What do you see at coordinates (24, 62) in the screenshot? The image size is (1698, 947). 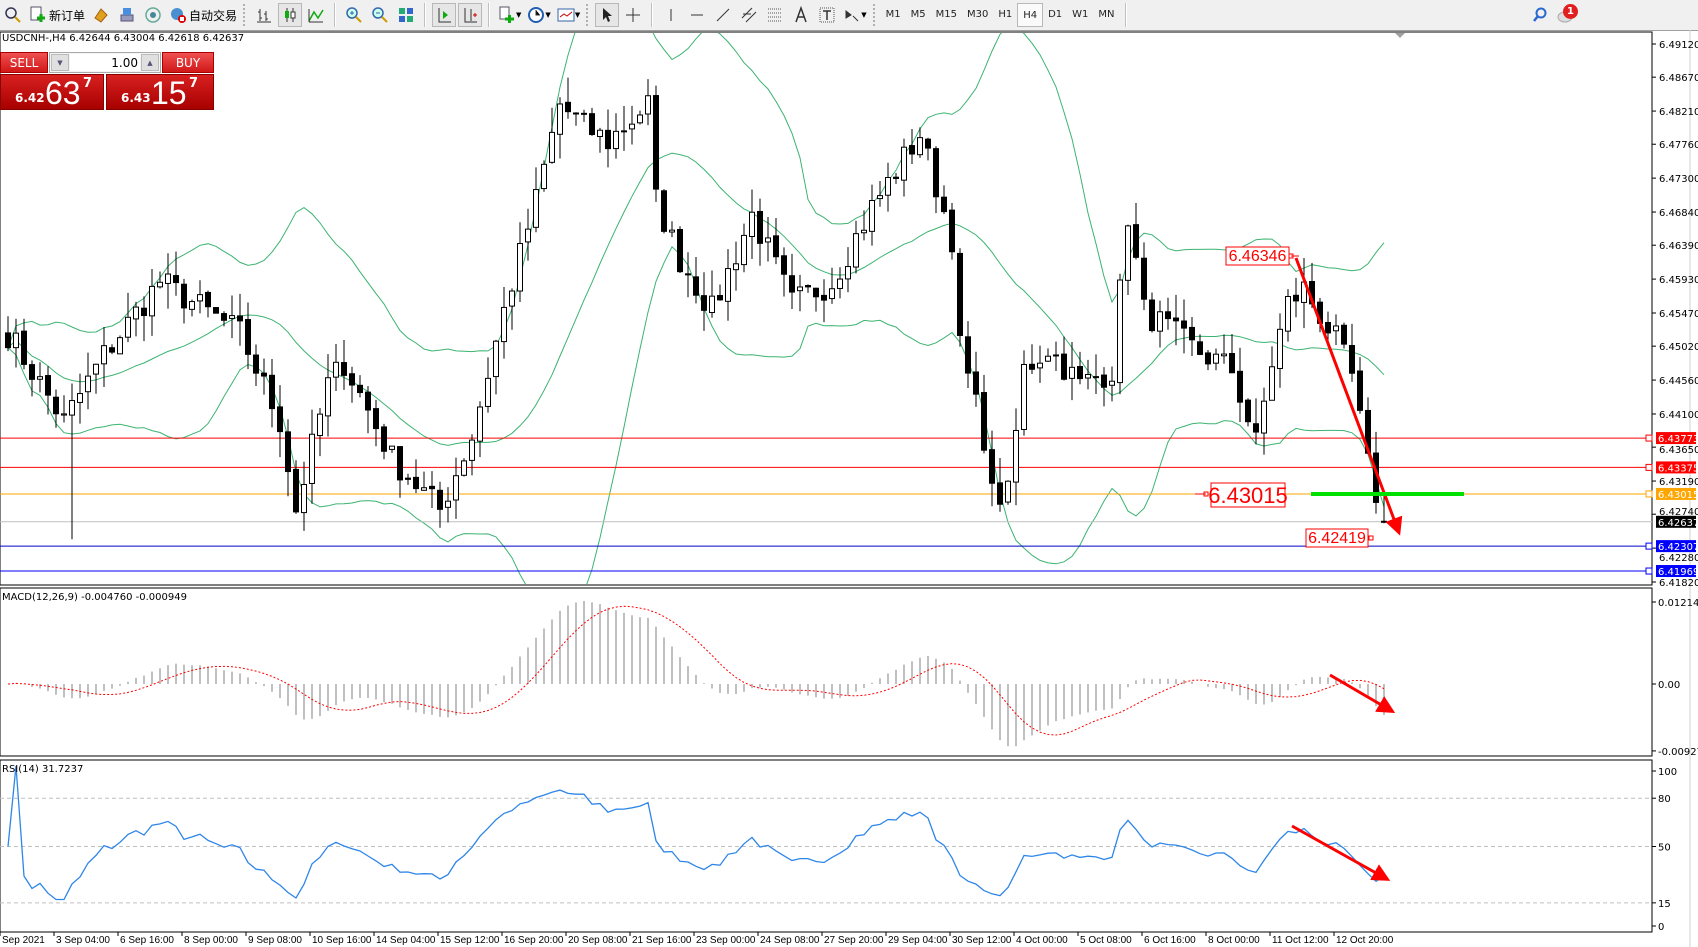 I see `sell-button: SELL` at bounding box center [24, 62].